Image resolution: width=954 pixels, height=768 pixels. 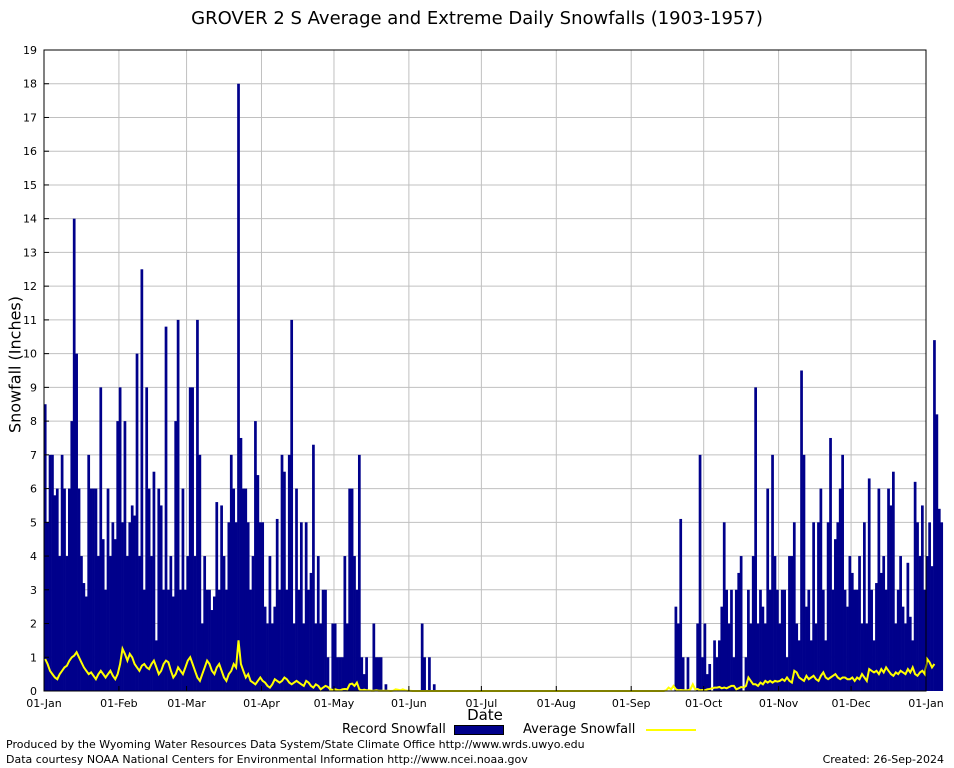 I want to click on legend-average-swatch, so click(x=670, y=729).